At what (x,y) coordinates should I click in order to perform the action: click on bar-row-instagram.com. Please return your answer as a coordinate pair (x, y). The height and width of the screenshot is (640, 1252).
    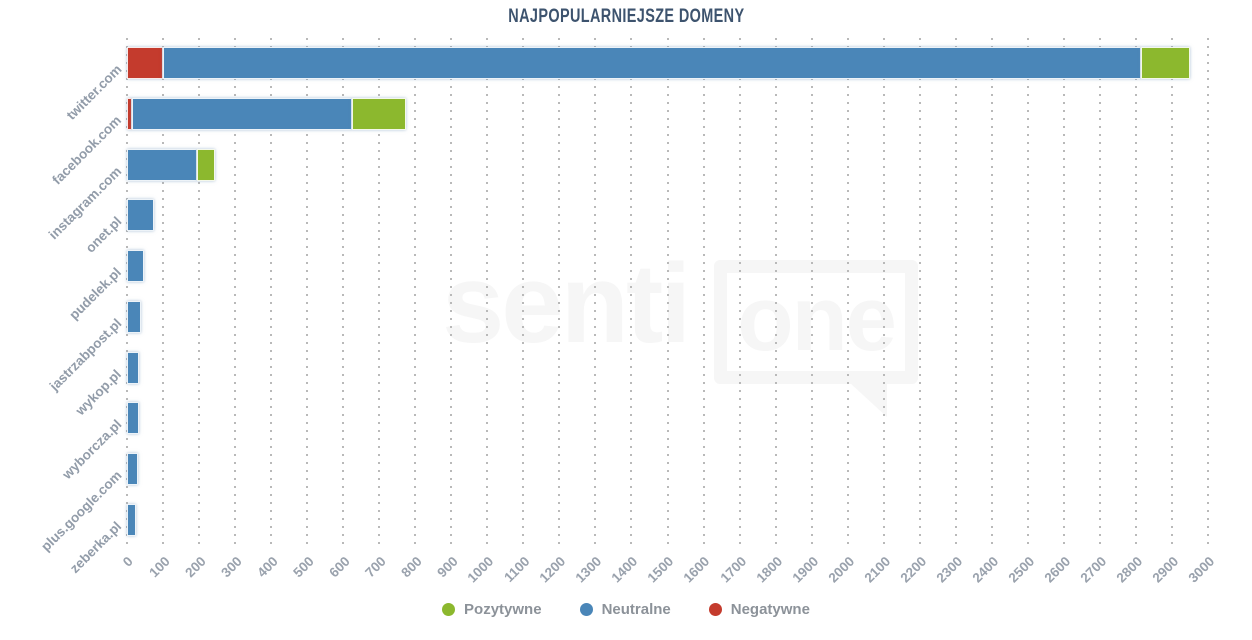
    Looking at the image, I should click on (667, 164).